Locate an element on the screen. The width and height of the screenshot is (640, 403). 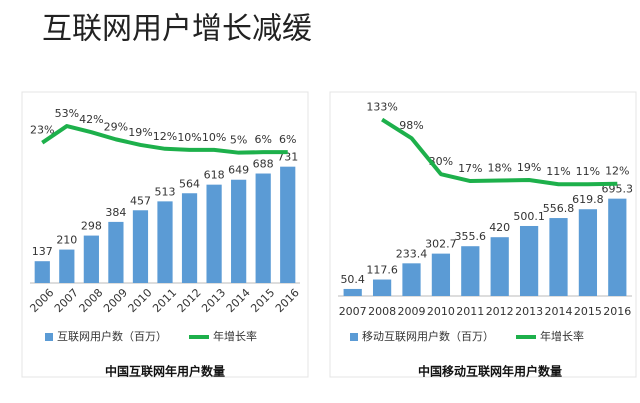
bar-label: 302.7 is located at coordinates (441, 244).